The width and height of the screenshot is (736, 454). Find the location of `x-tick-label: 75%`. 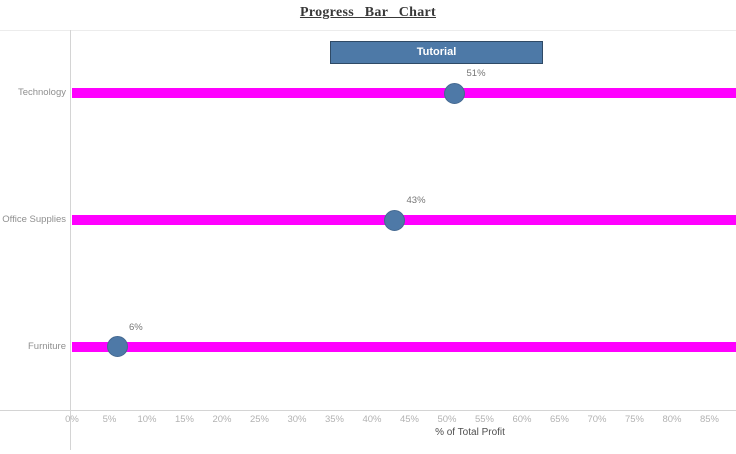

x-tick-label: 75% is located at coordinates (634, 419).